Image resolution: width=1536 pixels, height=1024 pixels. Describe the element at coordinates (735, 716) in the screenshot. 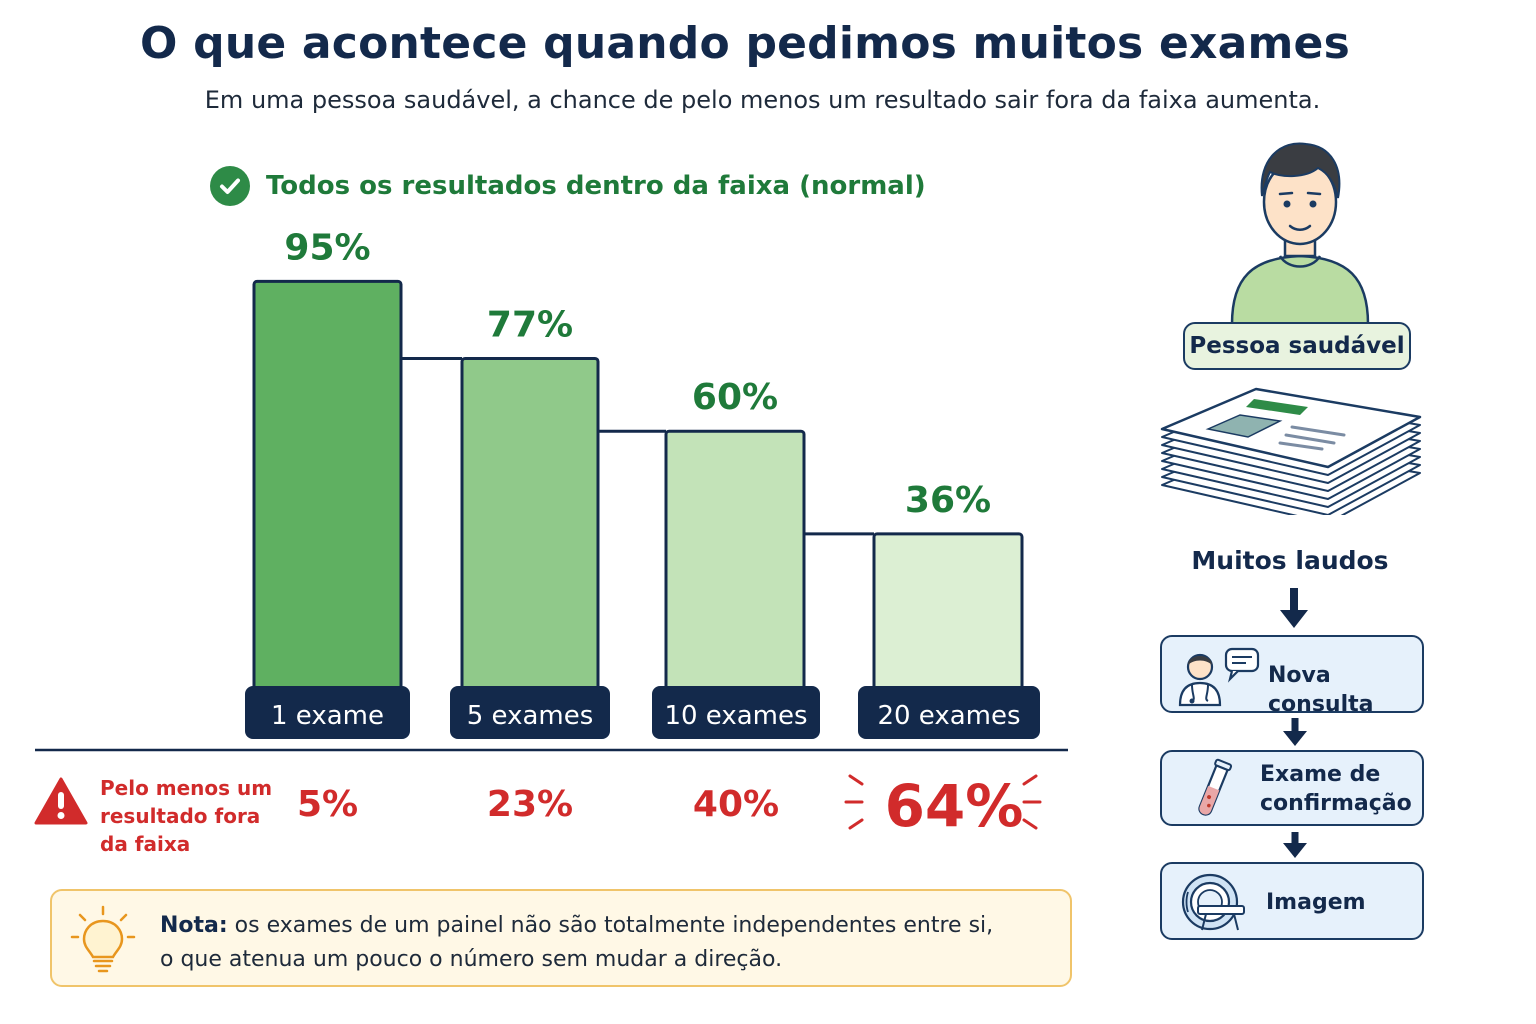

I see `category-label: 10 exames` at that location.